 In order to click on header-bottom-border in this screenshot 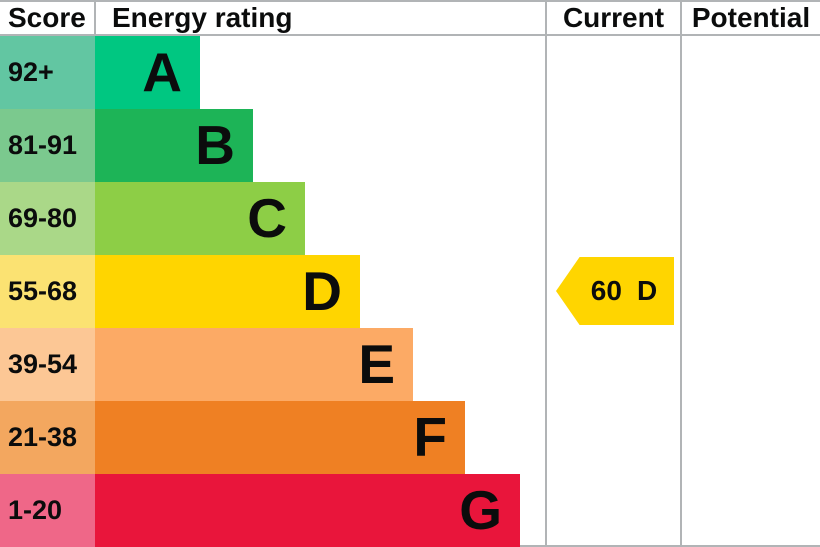, I will do `click(410, 35)`.